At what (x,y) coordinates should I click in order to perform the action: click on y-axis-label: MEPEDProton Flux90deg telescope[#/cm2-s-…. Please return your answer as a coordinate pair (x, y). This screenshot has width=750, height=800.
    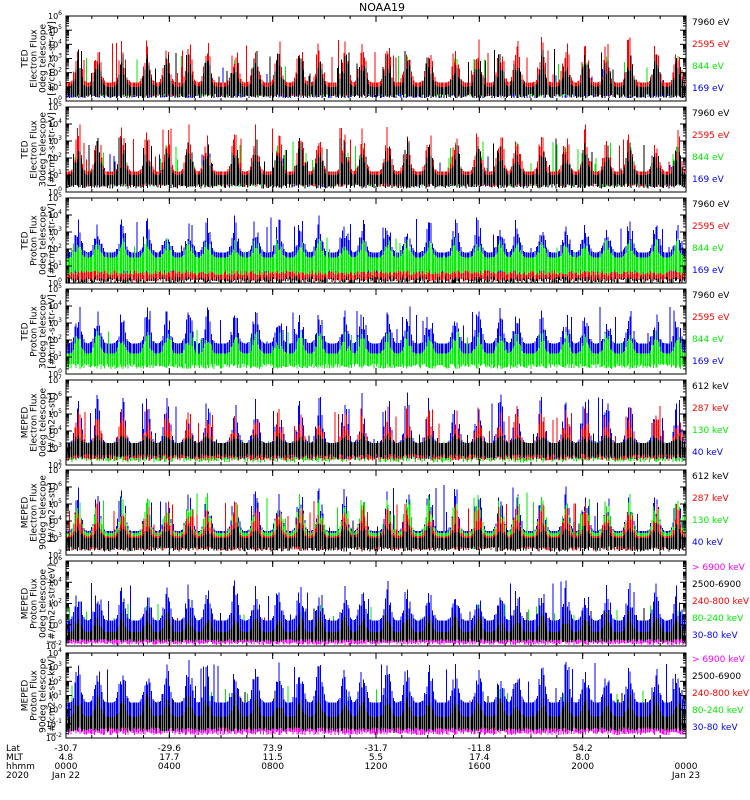
    Looking at the image, I should click on (39, 695).